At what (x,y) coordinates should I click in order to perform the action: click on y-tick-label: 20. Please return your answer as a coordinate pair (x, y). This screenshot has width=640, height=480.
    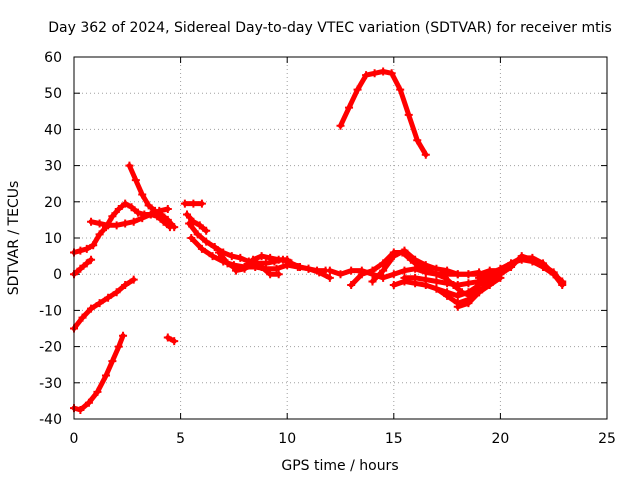
    Looking at the image, I should click on (53, 203).